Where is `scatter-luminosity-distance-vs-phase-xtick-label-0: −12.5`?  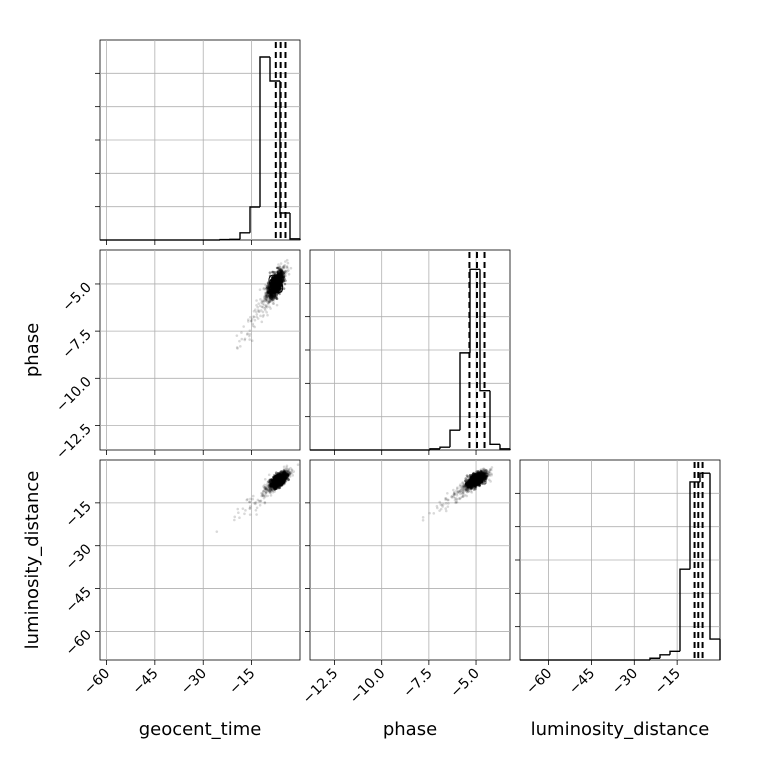
scatter-luminosity-distance-vs-phase-xtick-label-0: −12.5 is located at coordinates (321, 687).